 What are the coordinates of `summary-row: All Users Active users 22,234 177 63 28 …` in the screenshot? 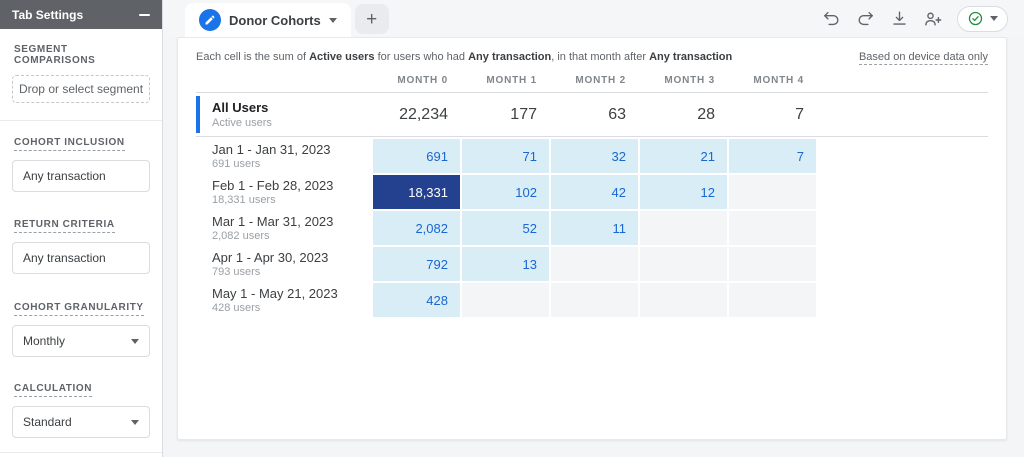 It's located at (592, 115).